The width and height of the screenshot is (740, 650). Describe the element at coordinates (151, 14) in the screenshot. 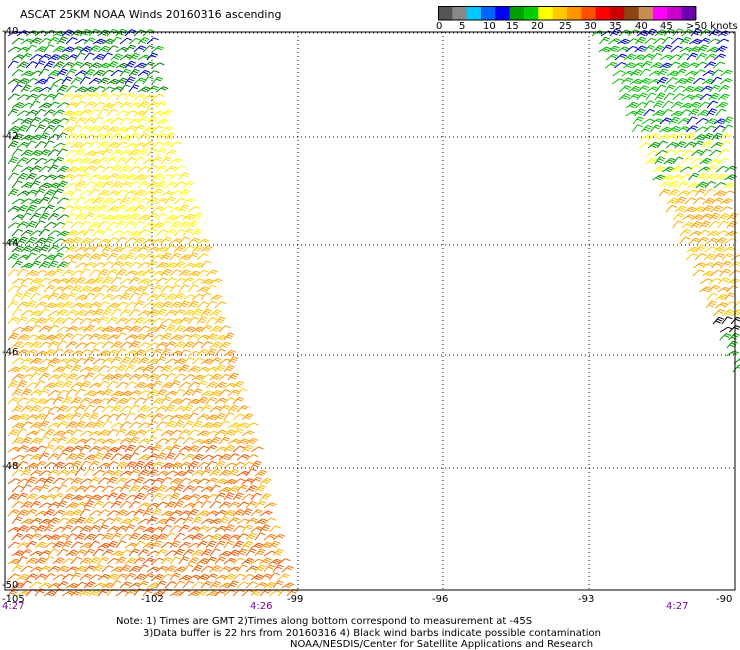

I see `map-title: ASCAT 25KM NOAA Winds 20160316 ascending` at that location.